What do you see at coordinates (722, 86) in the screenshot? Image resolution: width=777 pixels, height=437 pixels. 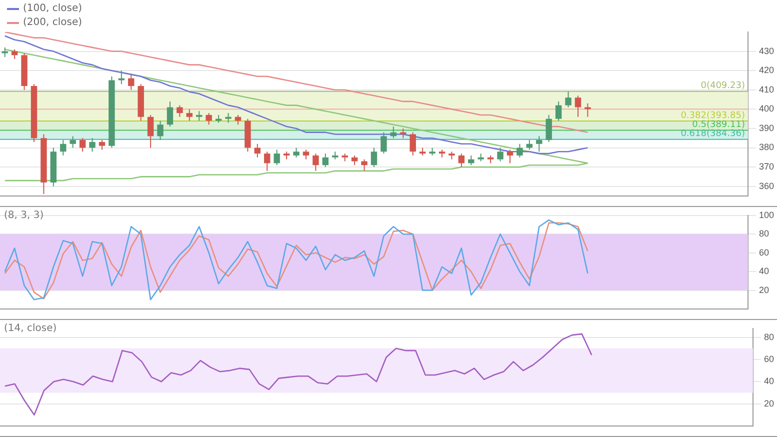 I see `ref-line-label: 0(409.23)` at bounding box center [722, 86].